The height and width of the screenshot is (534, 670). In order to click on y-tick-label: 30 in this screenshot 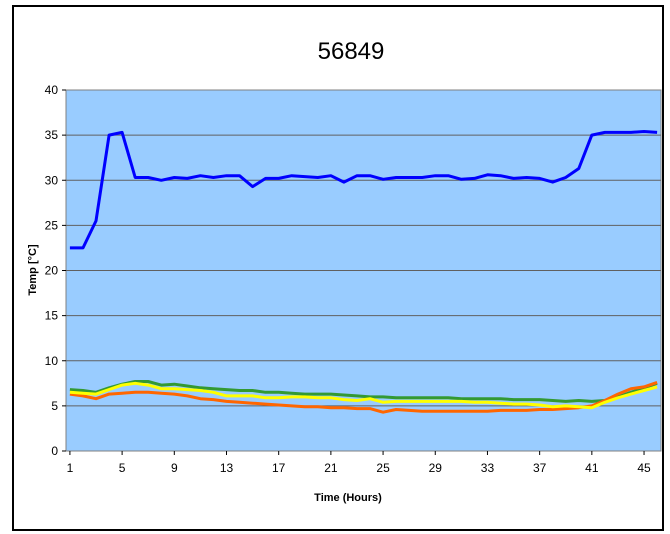, I will do `click(52, 180)`.